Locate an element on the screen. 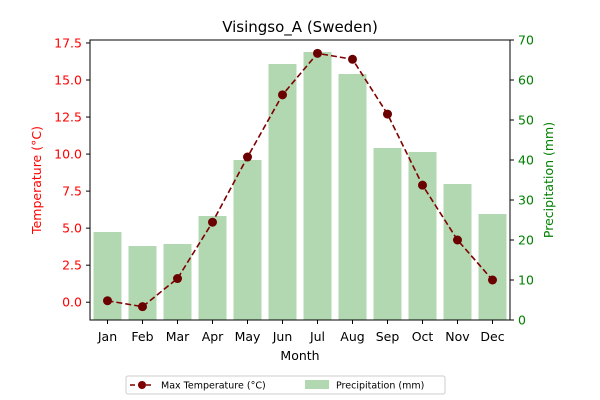  y-left-tick-label: 15.0 is located at coordinates (68, 80).